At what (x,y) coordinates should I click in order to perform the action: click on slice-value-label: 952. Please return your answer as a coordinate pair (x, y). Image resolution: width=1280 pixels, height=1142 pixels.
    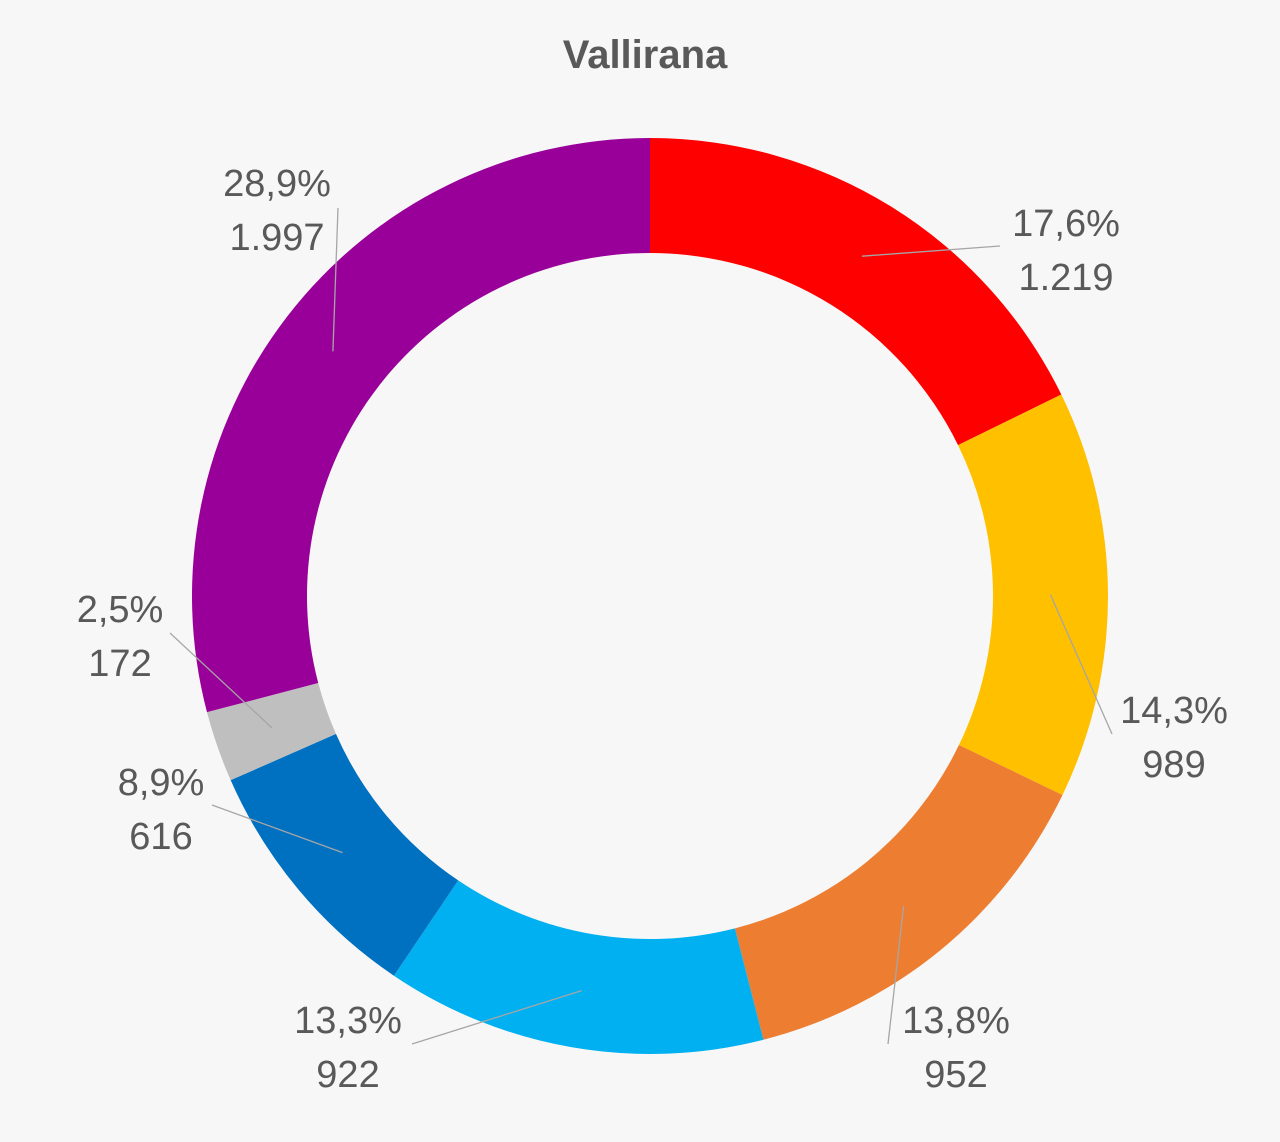
    Looking at the image, I should click on (955, 1075).